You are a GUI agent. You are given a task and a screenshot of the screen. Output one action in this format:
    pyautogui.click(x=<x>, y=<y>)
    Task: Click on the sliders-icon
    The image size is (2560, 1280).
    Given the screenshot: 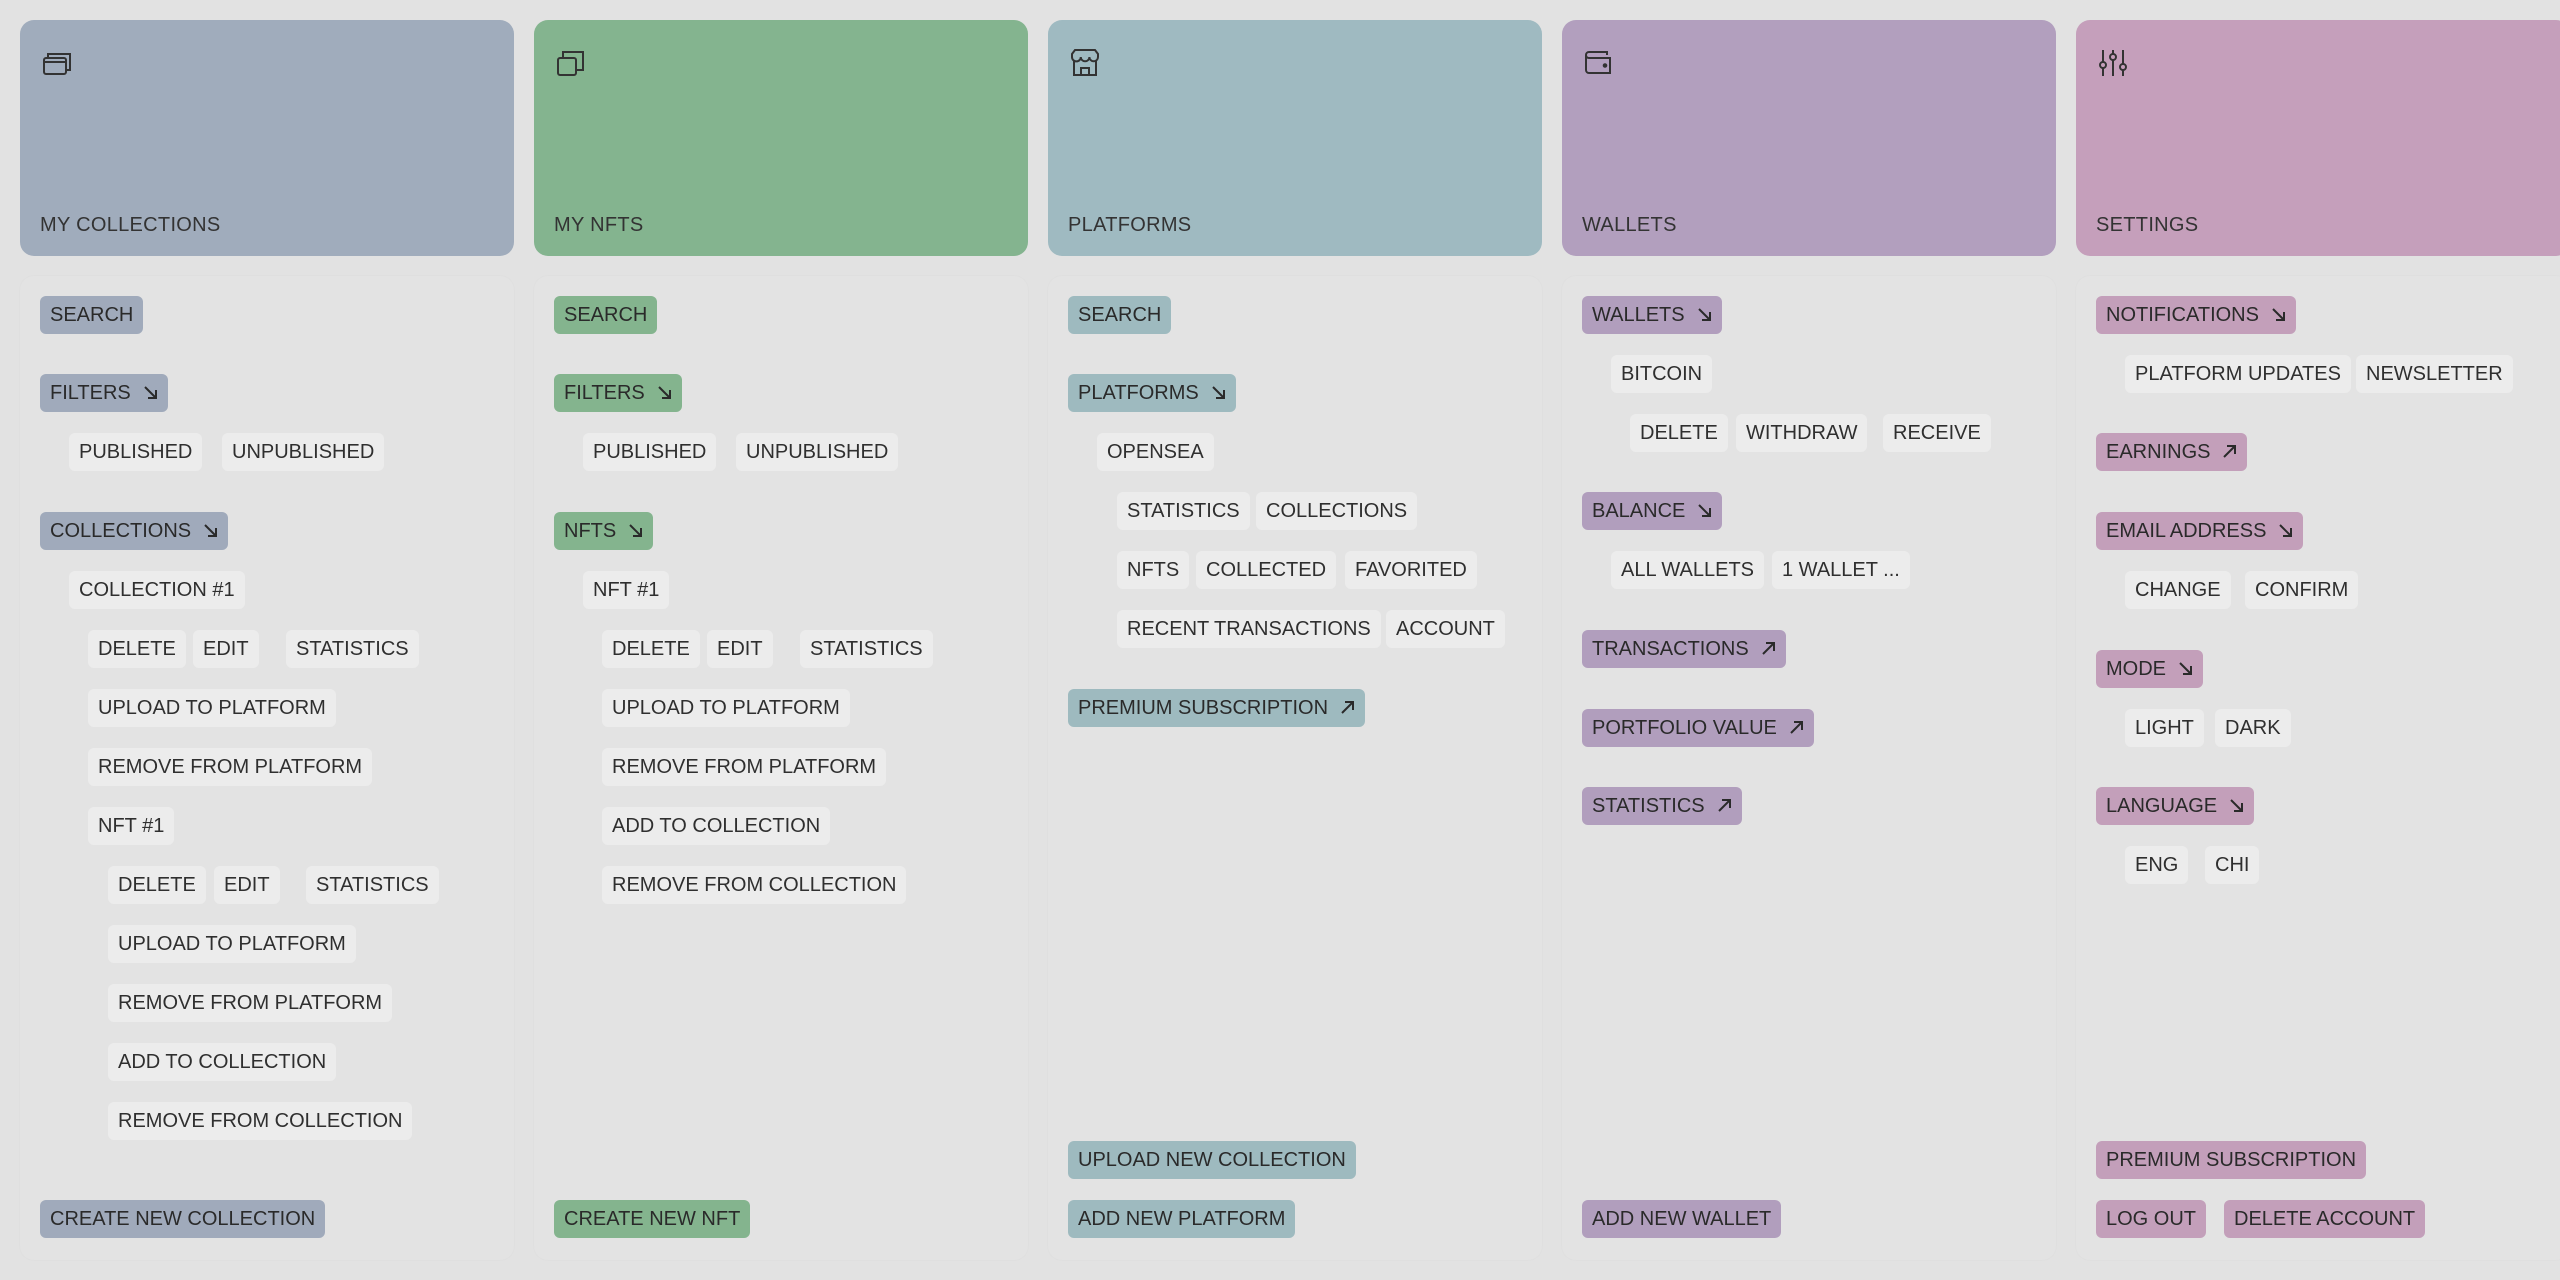 What is the action you would take?
    pyautogui.click(x=2113, y=63)
    